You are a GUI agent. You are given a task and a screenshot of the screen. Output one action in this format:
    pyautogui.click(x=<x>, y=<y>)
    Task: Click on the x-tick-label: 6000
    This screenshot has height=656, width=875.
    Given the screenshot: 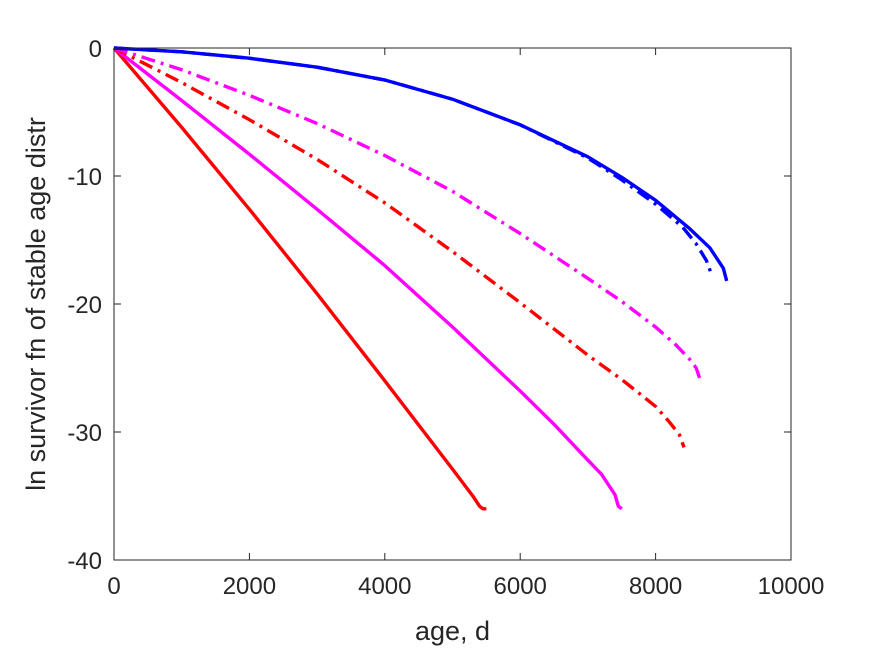 What is the action you would take?
    pyautogui.click(x=520, y=586)
    